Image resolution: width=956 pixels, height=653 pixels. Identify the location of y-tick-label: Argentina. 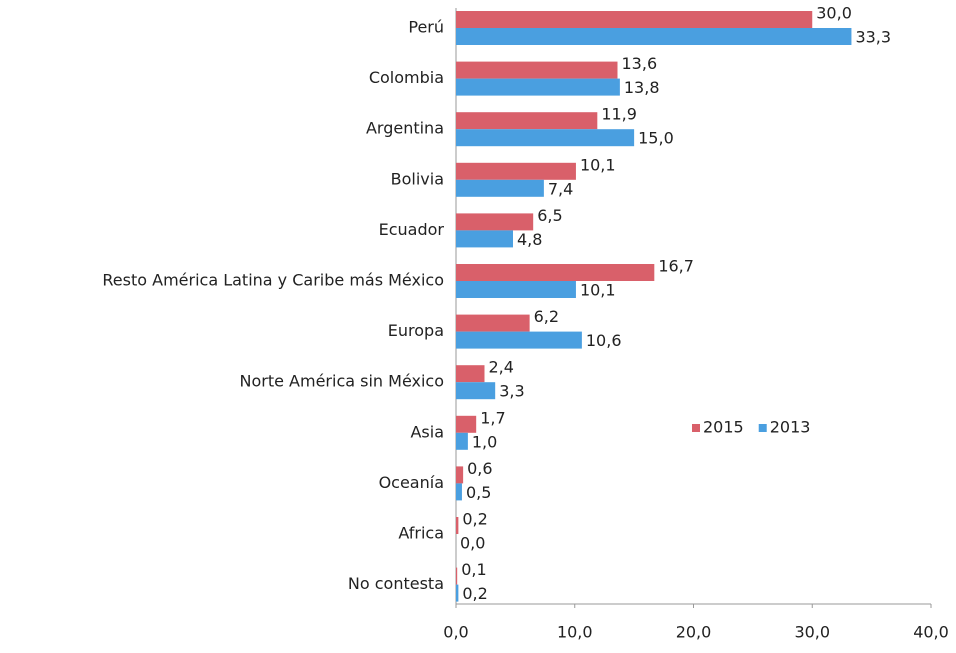
(405, 128).